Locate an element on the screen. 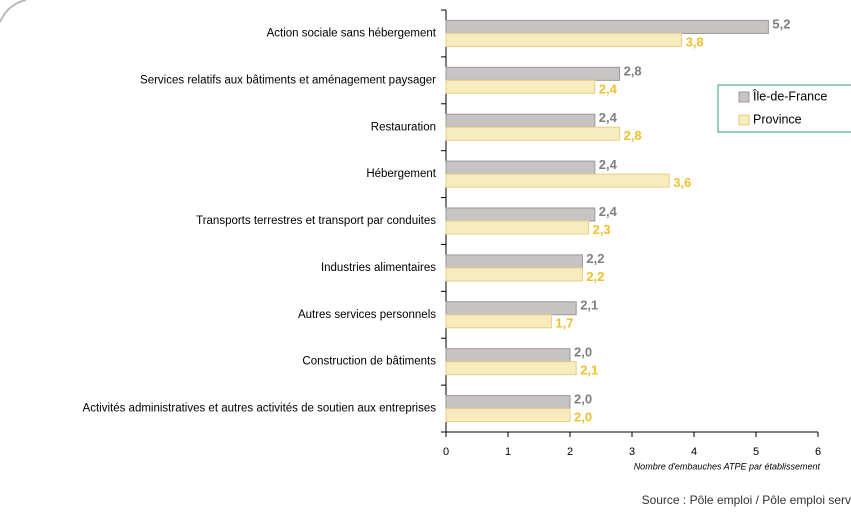 This screenshot has height=516, width=851. legend-label: Province is located at coordinates (777, 119).